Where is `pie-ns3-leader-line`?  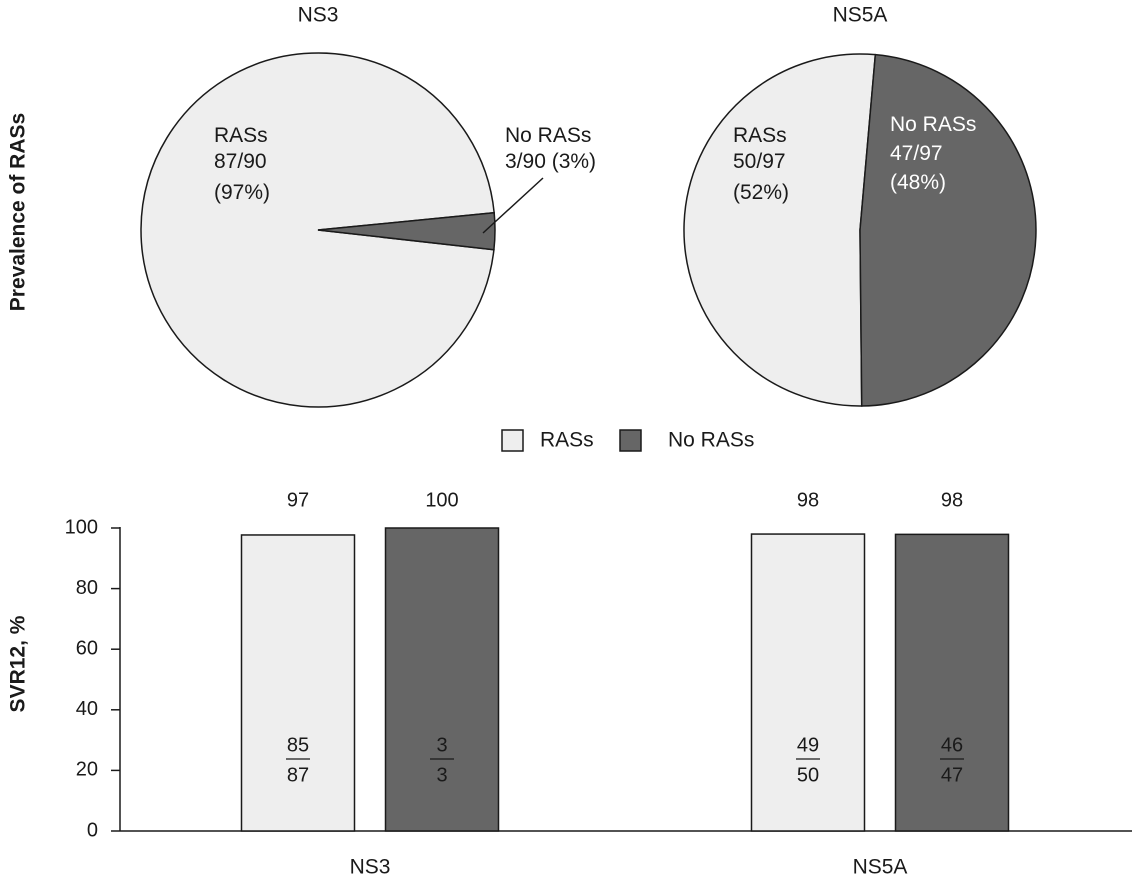 pie-ns3-leader-line is located at coordinates (513, 205).